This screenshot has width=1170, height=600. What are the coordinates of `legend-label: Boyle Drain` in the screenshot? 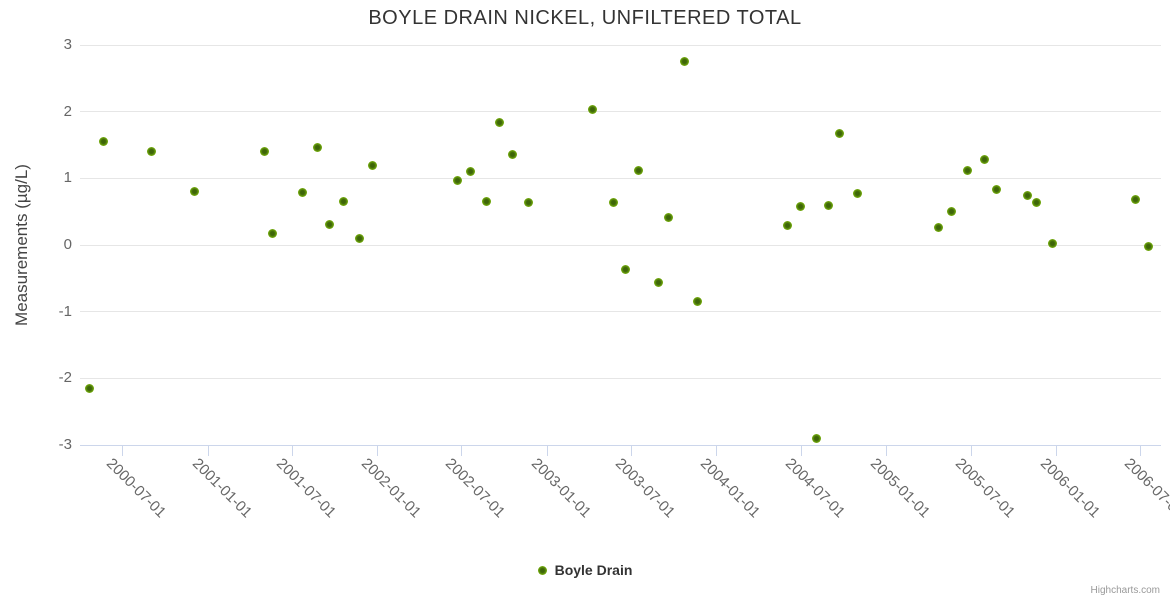 It's located at (593, 570).